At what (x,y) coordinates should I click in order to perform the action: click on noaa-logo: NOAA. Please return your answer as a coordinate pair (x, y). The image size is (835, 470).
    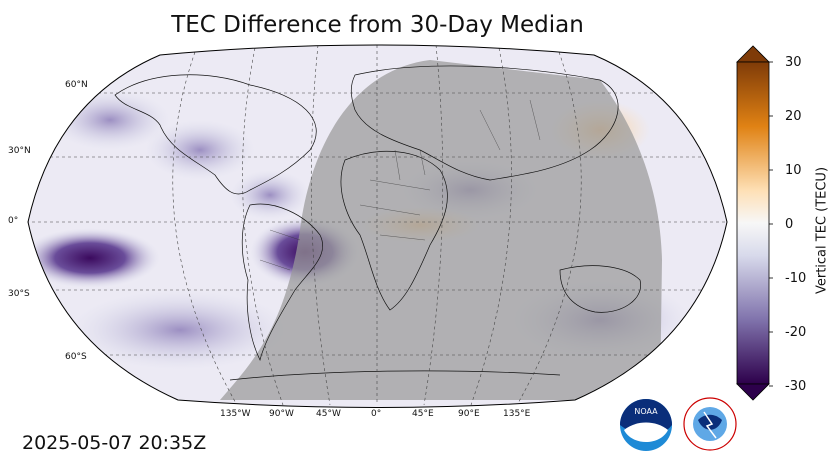
    Looking at the image, I should click on (646, 425).